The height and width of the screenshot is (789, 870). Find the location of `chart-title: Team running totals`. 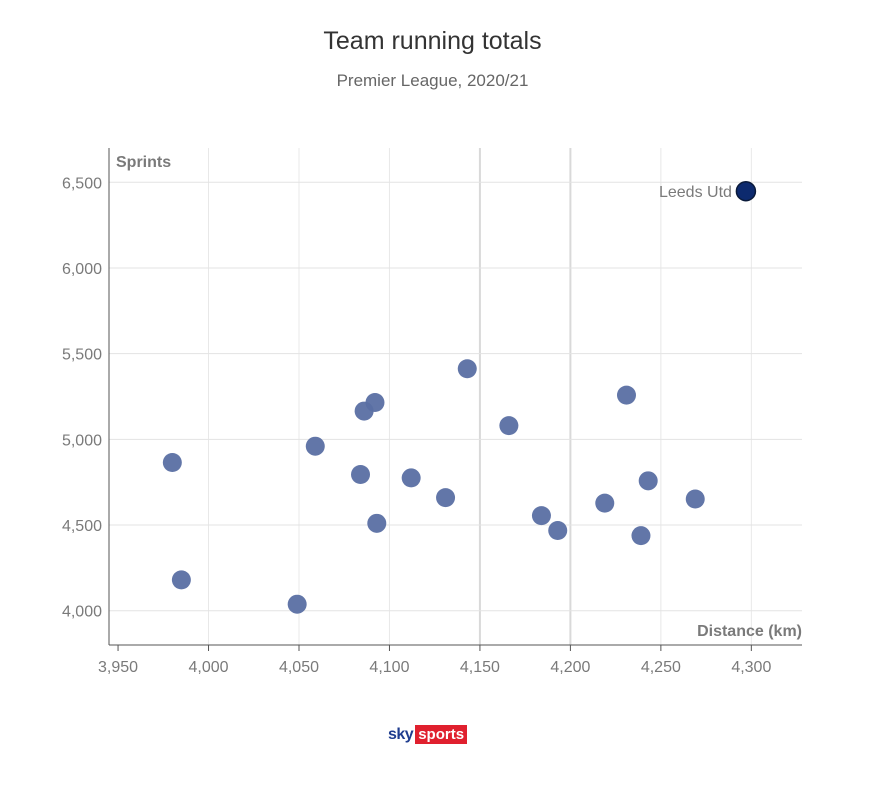

chart-title: Team running totals is located at coordinates (432, 41).